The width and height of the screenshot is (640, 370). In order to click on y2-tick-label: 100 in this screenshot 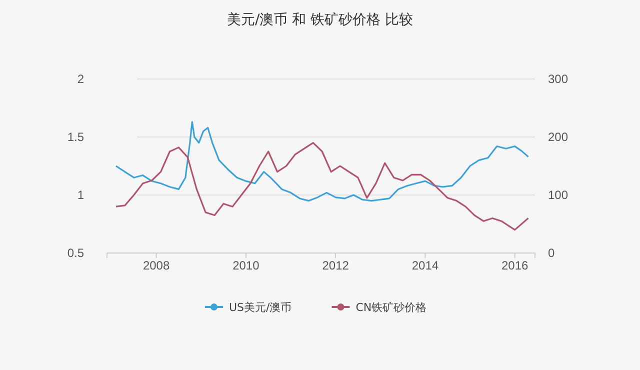, I will do `click(558, 195)`.